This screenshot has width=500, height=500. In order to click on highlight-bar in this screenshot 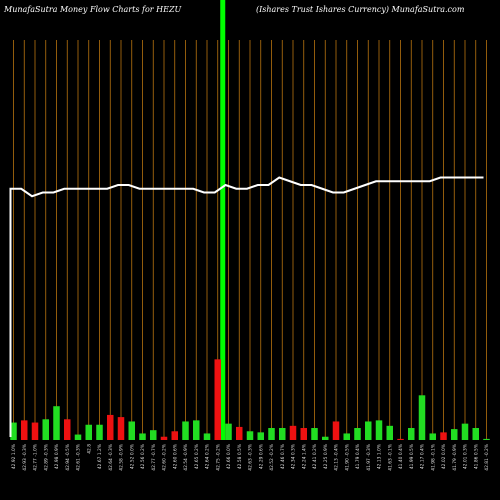, I will do `click(223, 220)`.